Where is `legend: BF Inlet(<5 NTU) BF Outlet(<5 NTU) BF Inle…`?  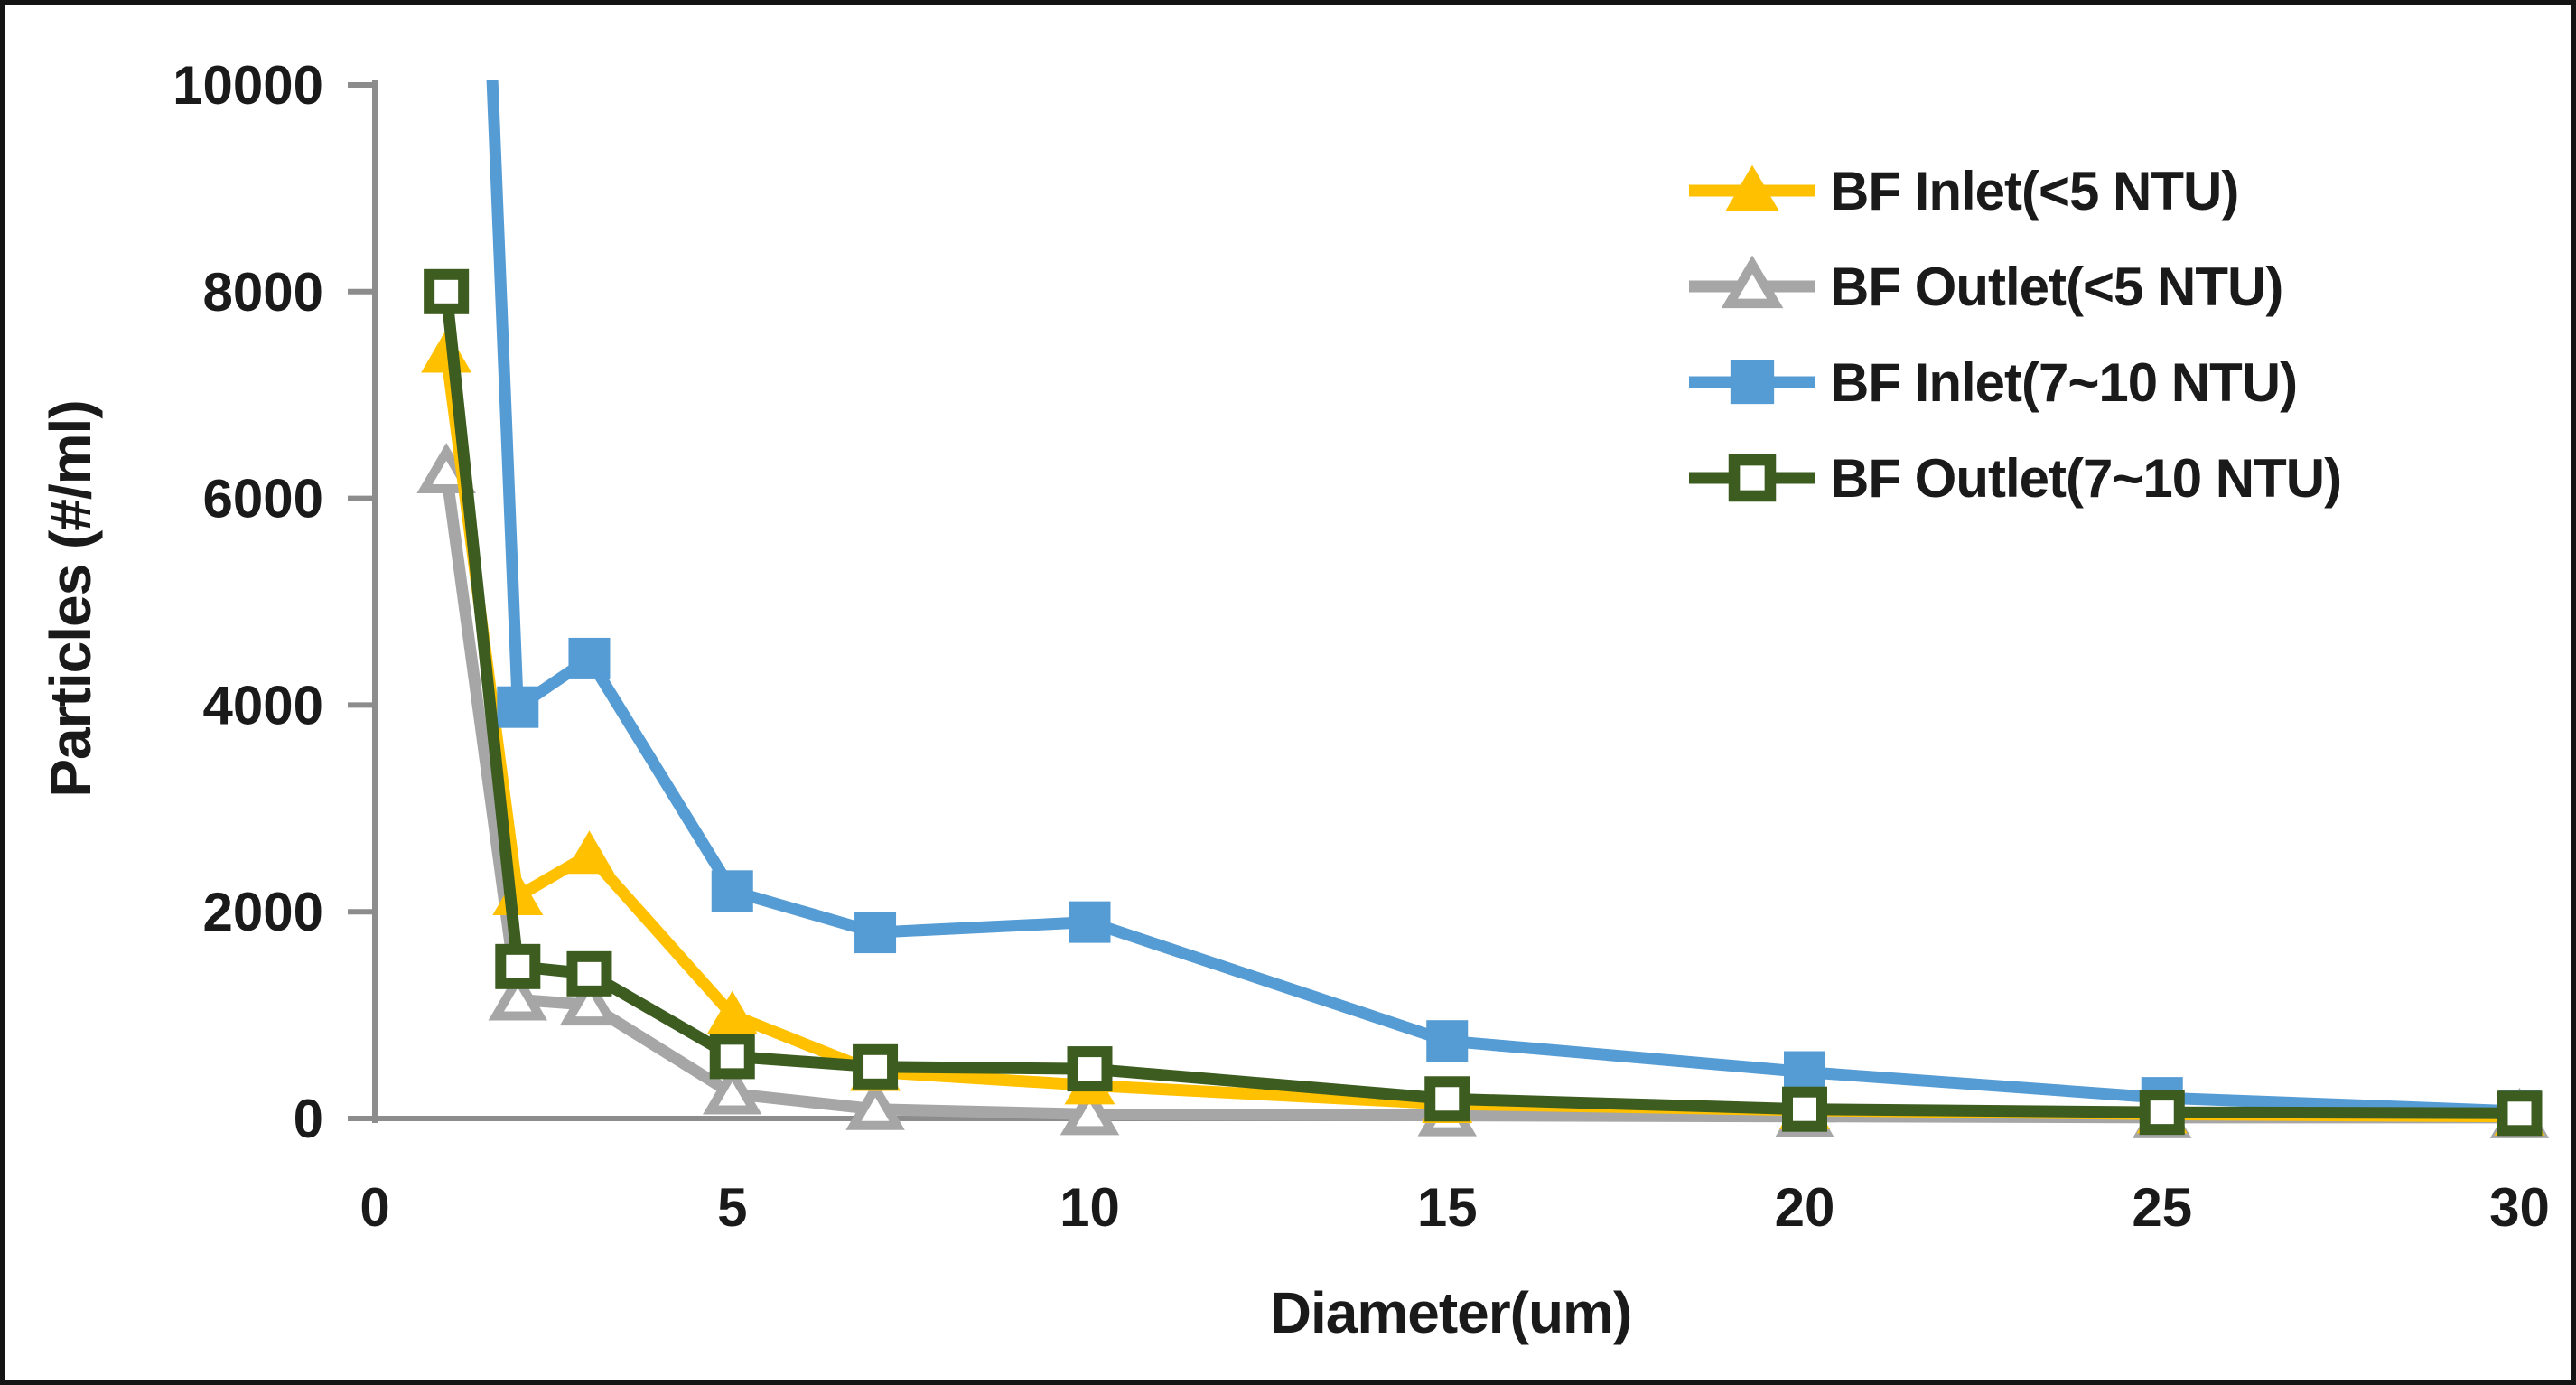
legend: BF Inlet(<5 NTU) BF Outlet(<5 NTU) BF Inle… is located at coordinates (2014, 334).